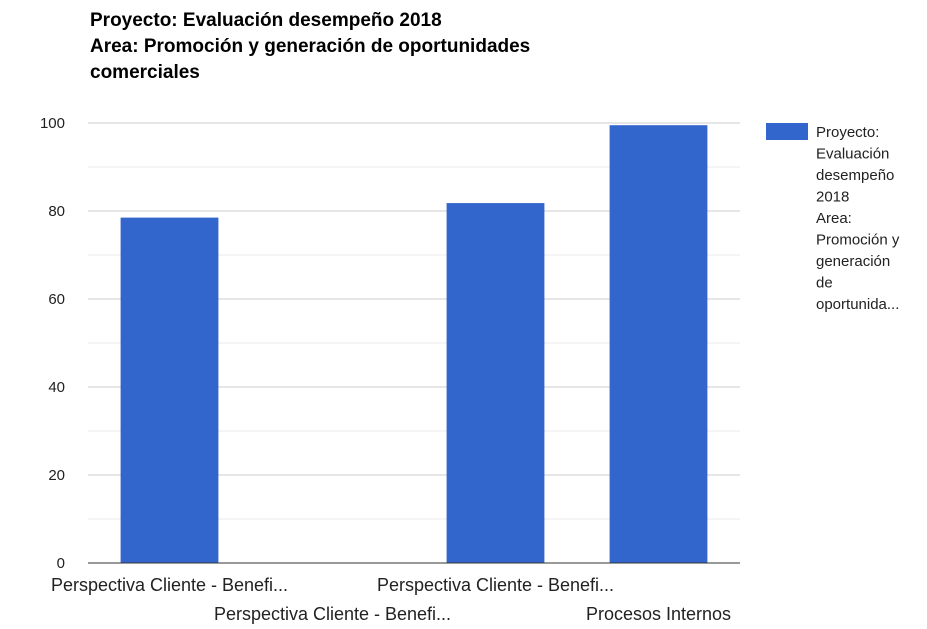 This screenshot has width=927, height=629. Describe the element at coordinates (853, 261) in the screenshot. I see `legend-label-line: generación` at that location.